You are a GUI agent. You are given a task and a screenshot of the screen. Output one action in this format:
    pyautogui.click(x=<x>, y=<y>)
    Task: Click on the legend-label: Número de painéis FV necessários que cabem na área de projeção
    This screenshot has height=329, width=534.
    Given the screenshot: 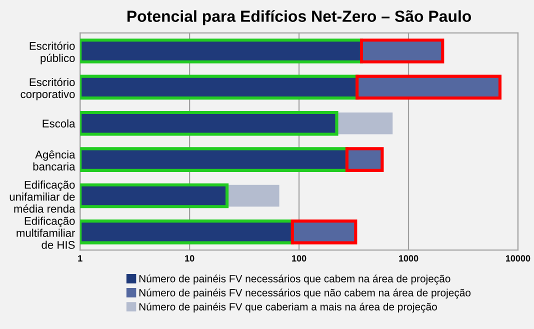 What is the action you would take?
    pyautogui.click(x=294, y=279)
    